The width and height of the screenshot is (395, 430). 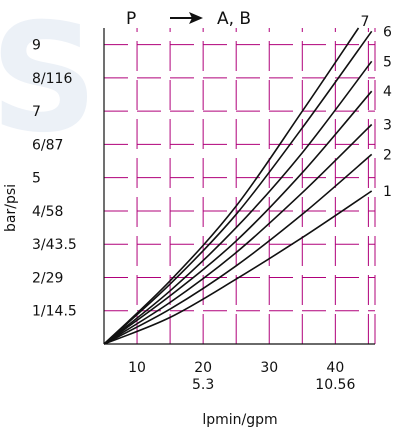 What do you see at coordinates (186, 18) in the screenshot?
I see `arrow-right-icon` at bounding box center [186, 18].